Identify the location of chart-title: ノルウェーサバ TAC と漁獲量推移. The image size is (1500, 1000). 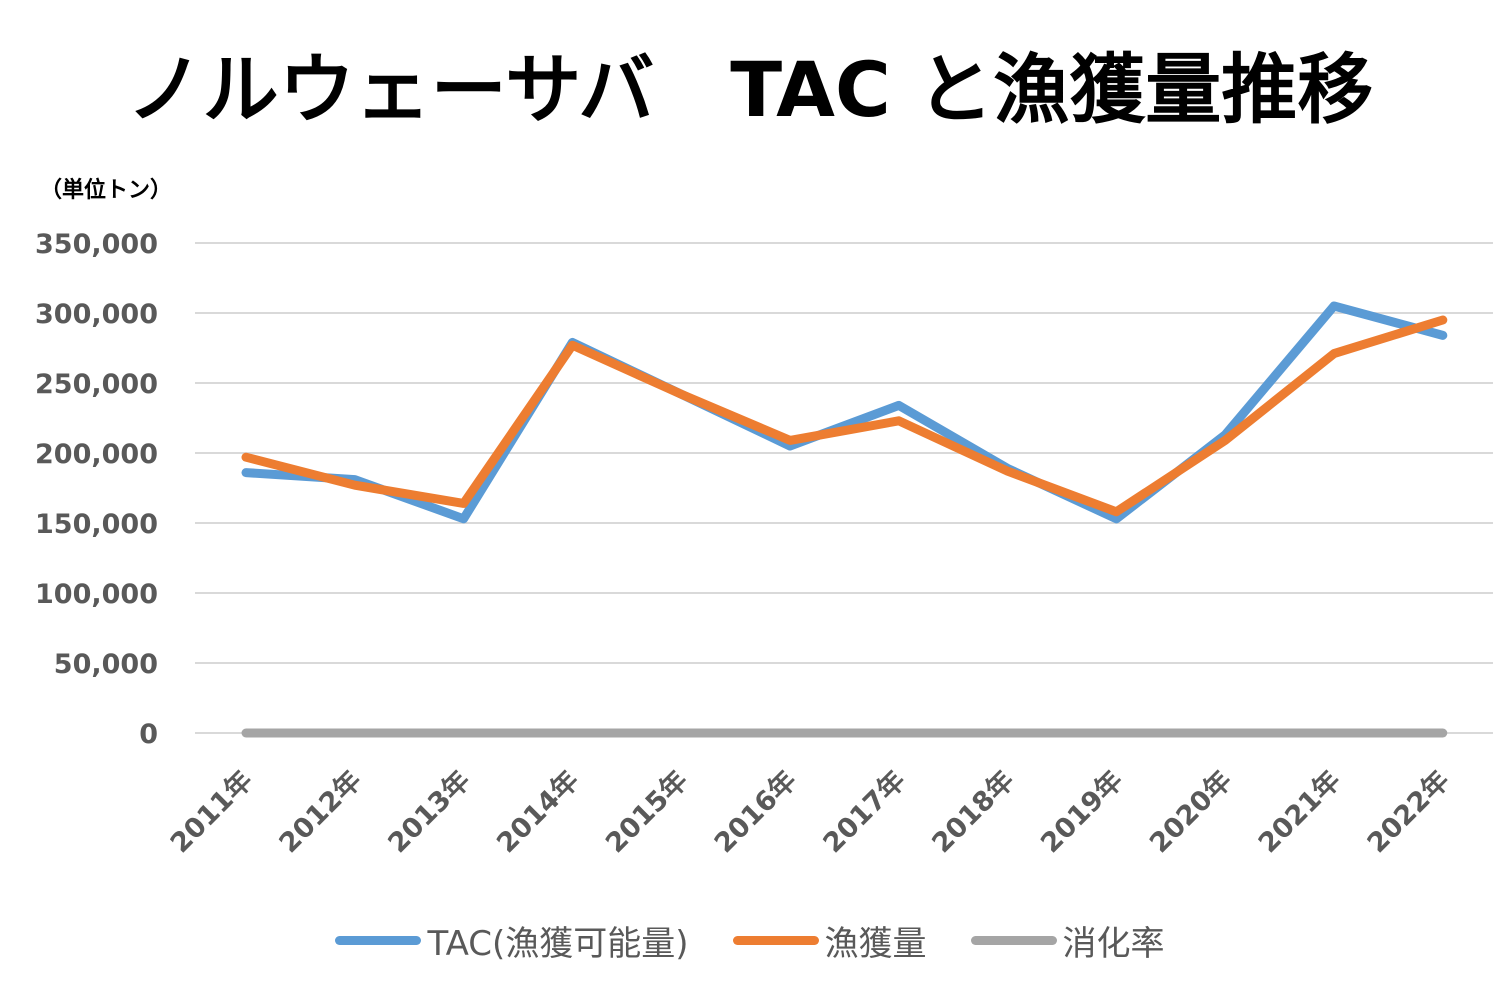
(750, 89).